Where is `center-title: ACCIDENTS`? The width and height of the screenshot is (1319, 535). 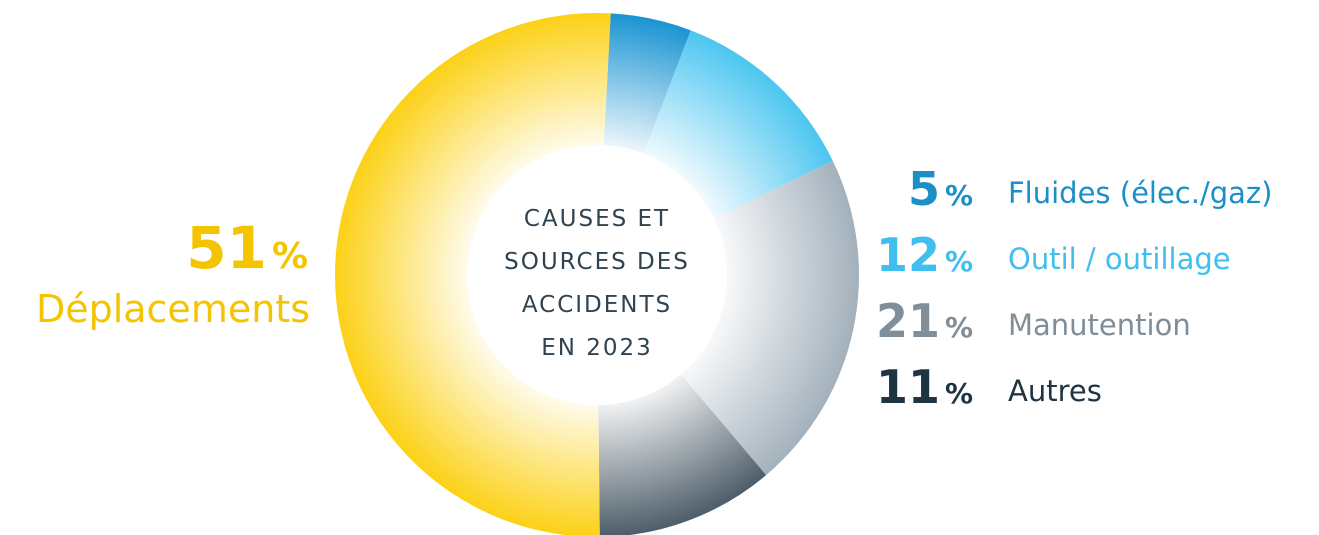
center-title: ACCIDENTS is located at coordinates (597, 305).